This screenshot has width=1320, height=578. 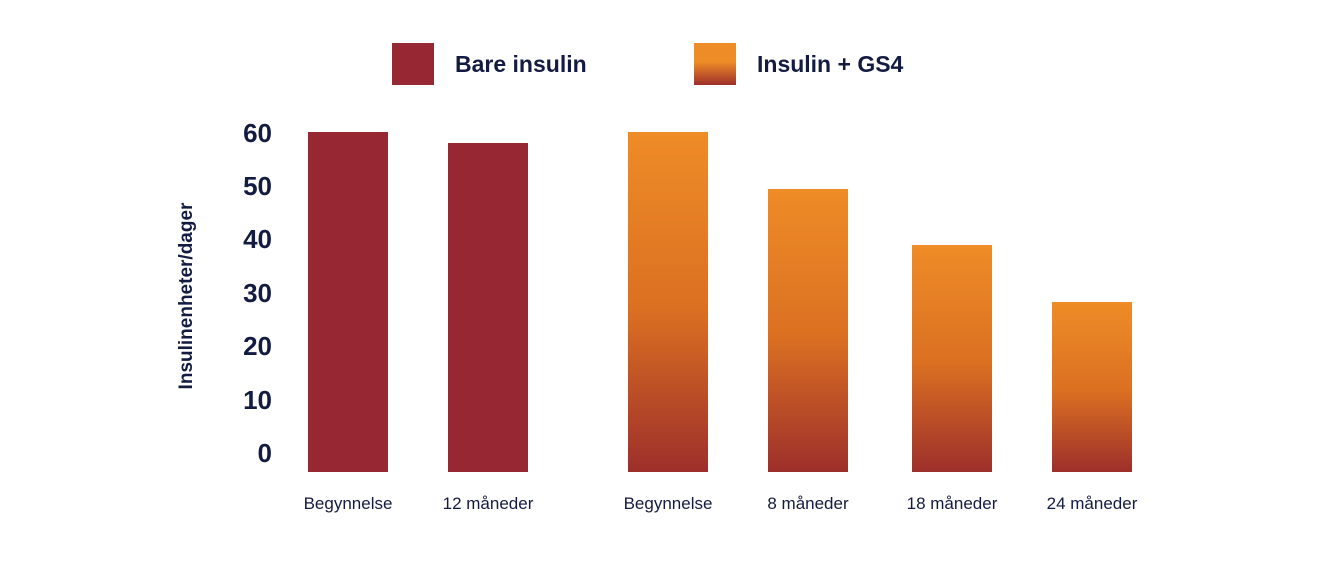 What do you see at coordinates (257, 346) in the screenshot?
I see `y-tick-label: 20` at bounding box center [257, 346].